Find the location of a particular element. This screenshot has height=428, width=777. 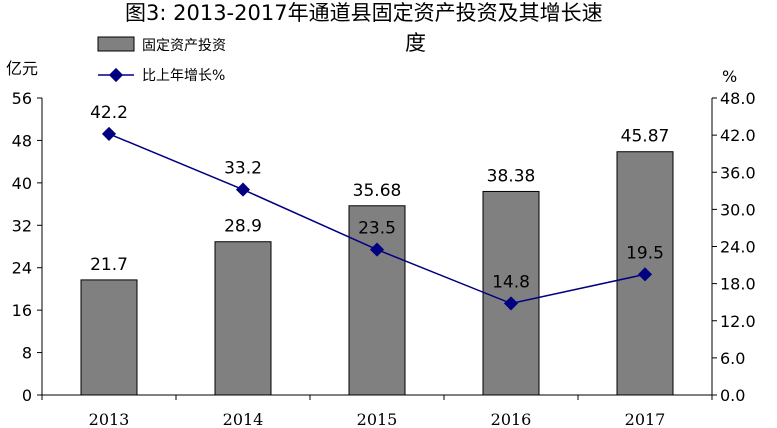

line-value-label: 23.5 is located at coordinates (377, 229).